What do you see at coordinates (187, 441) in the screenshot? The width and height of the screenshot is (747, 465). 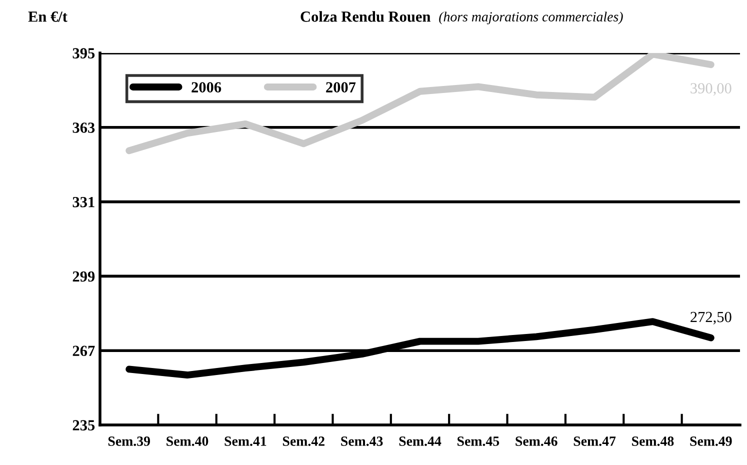 I see `x-tick-label: Sem.40` at bounding box center [187, 441].